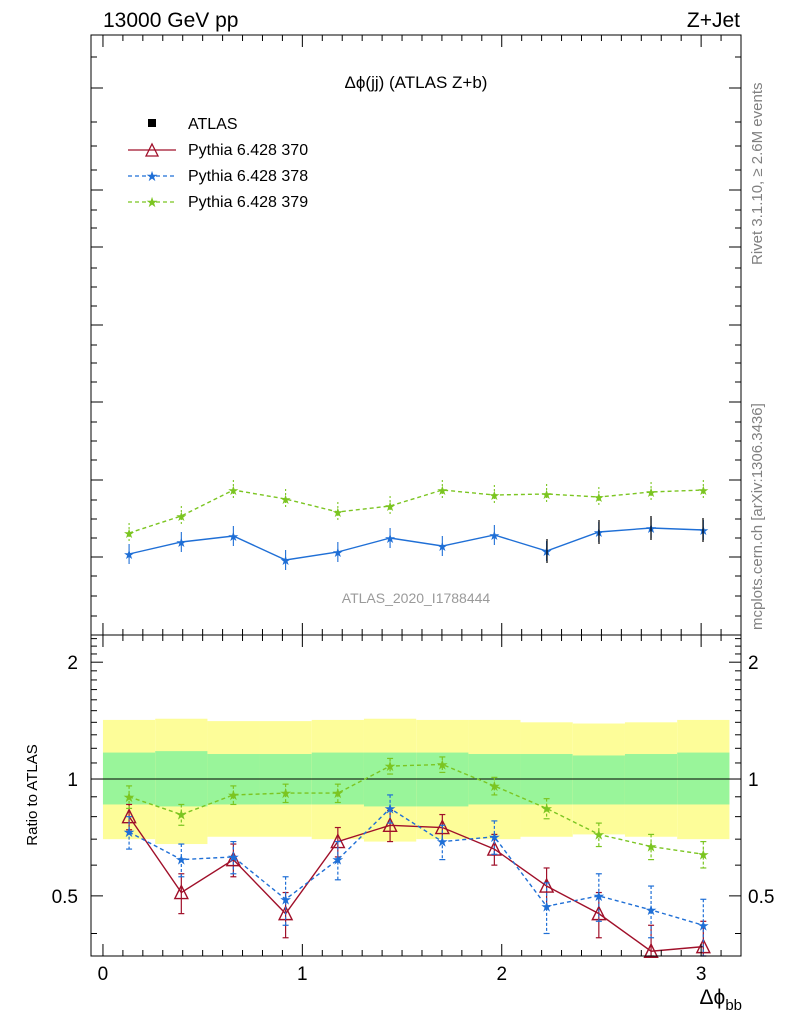 The height and width of the screenshot is (1024, 786). Describe the element at coordinates (753, 780) in the screenshot. I see `y-tick-label-right: 1` at that location.